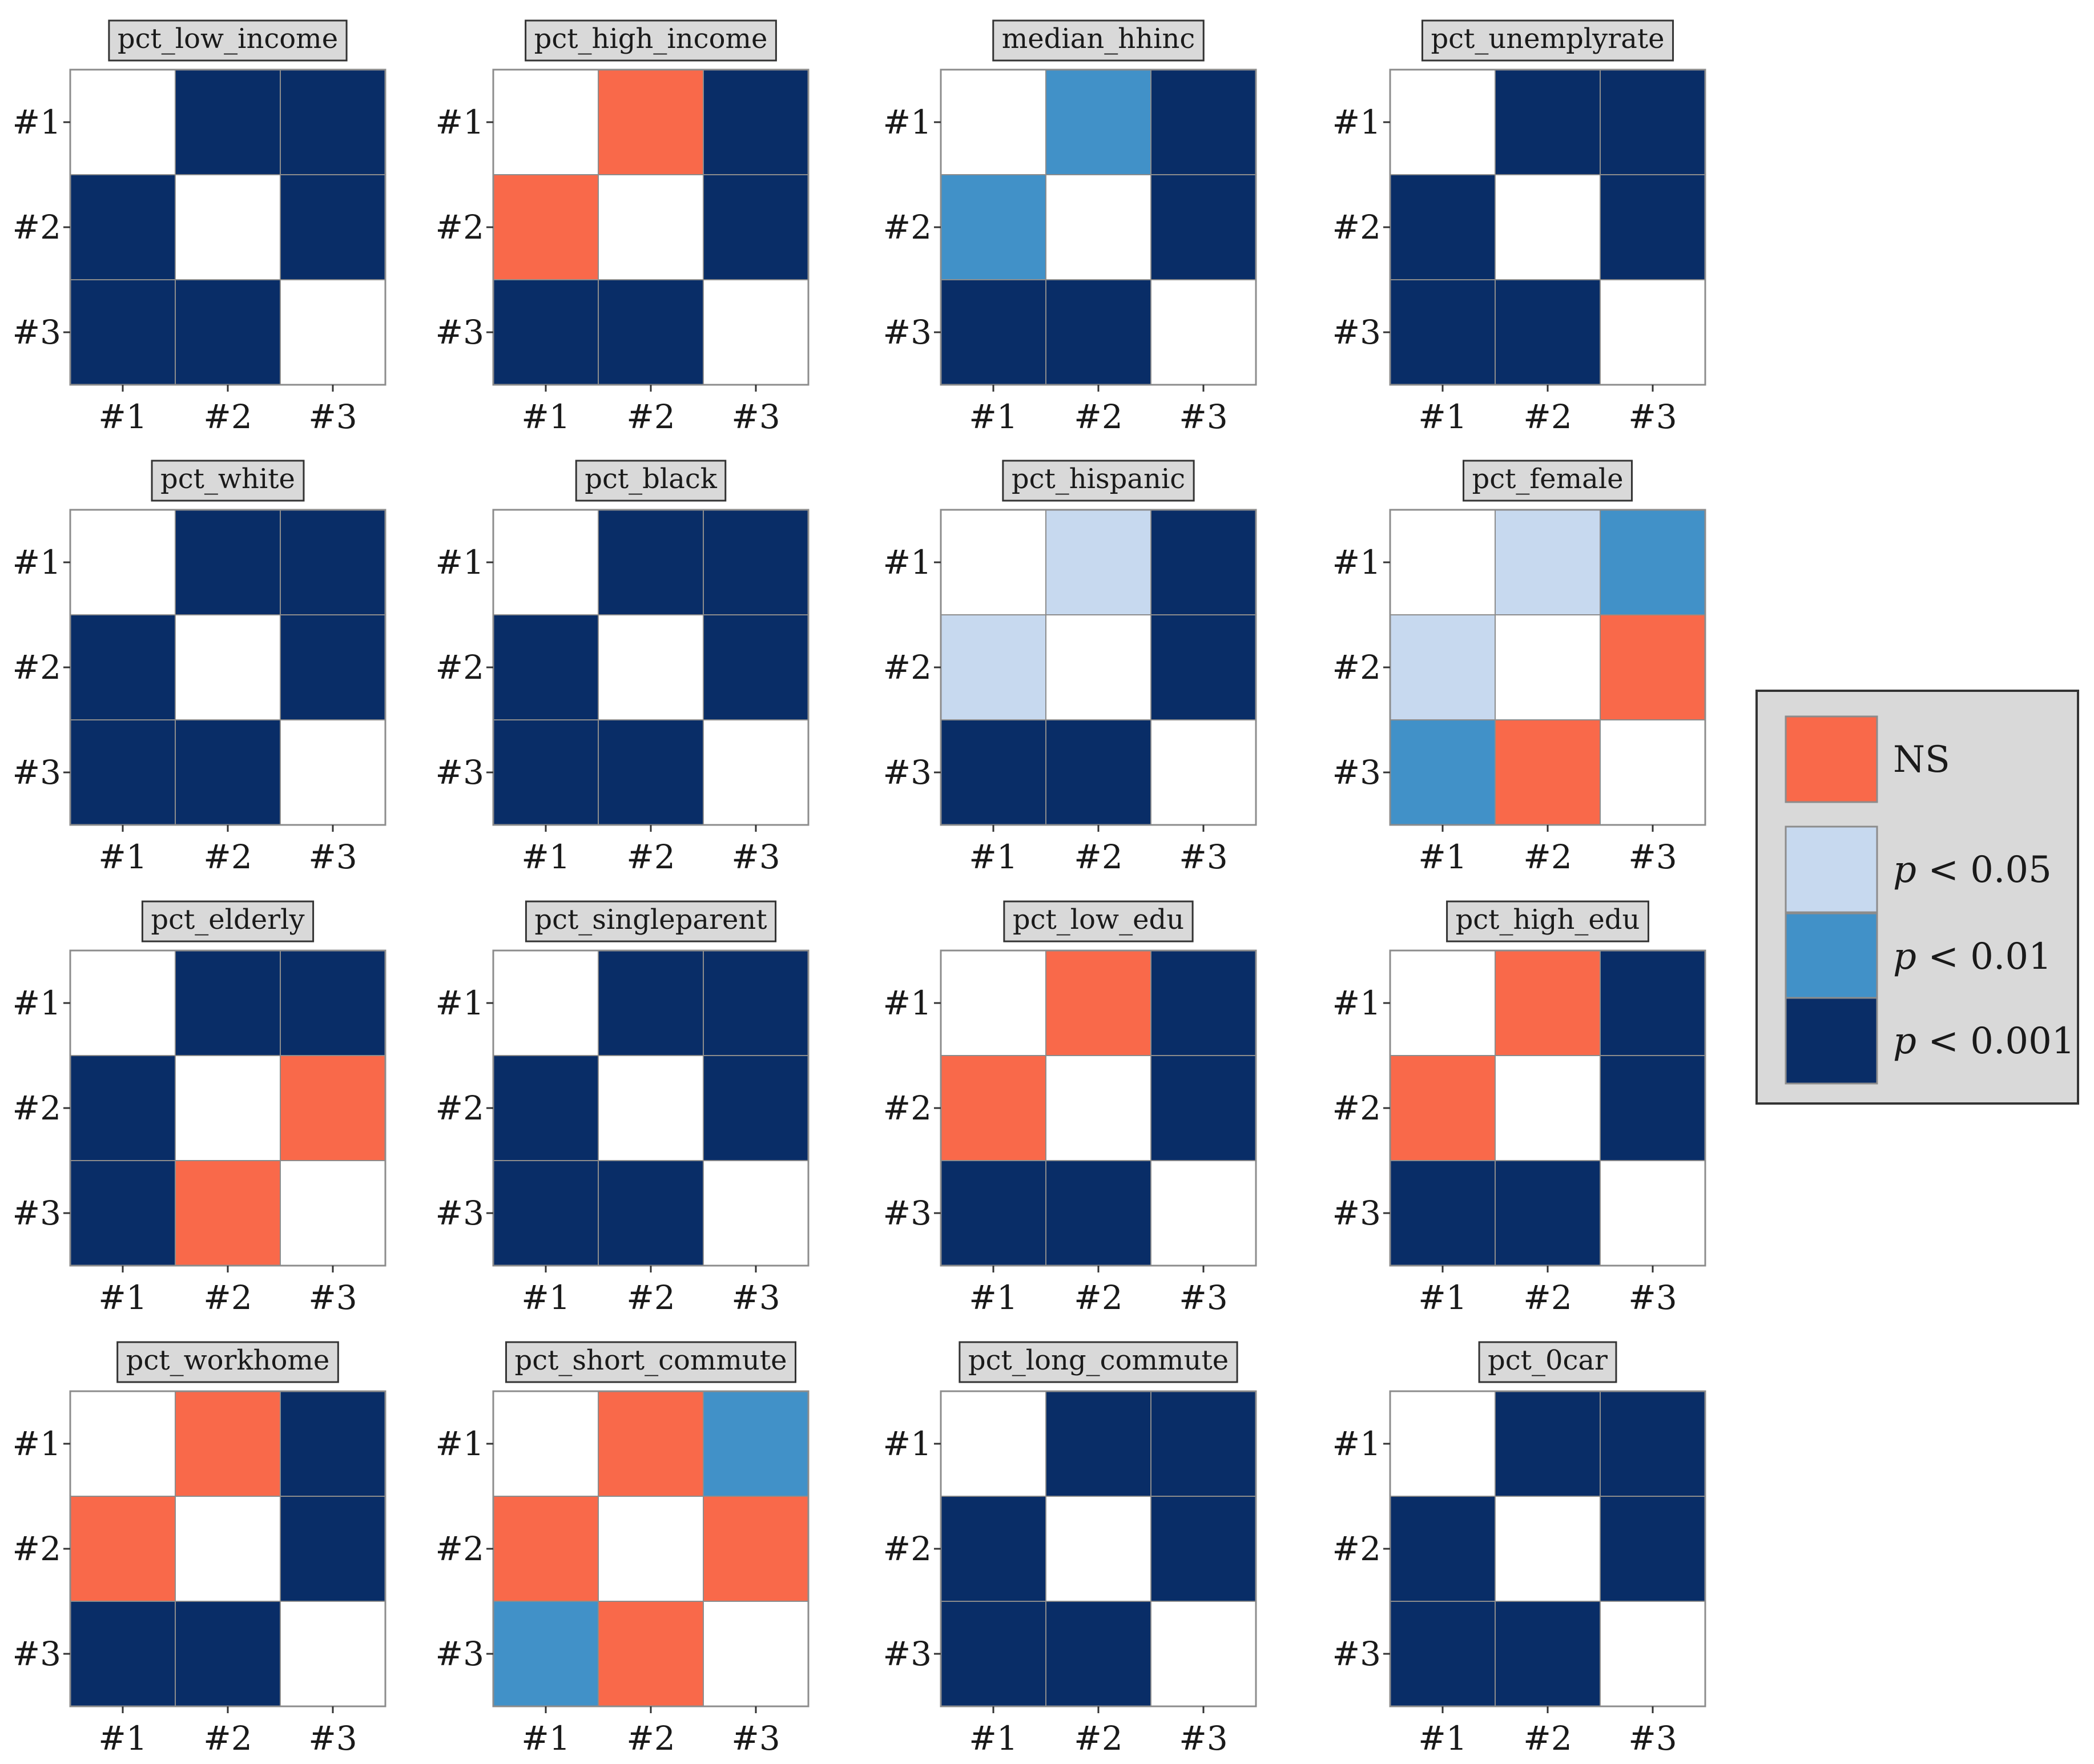 This screenshot has width=2094, height=1764. I want to click on panel-title: pct_high_income, so click(651, 39).